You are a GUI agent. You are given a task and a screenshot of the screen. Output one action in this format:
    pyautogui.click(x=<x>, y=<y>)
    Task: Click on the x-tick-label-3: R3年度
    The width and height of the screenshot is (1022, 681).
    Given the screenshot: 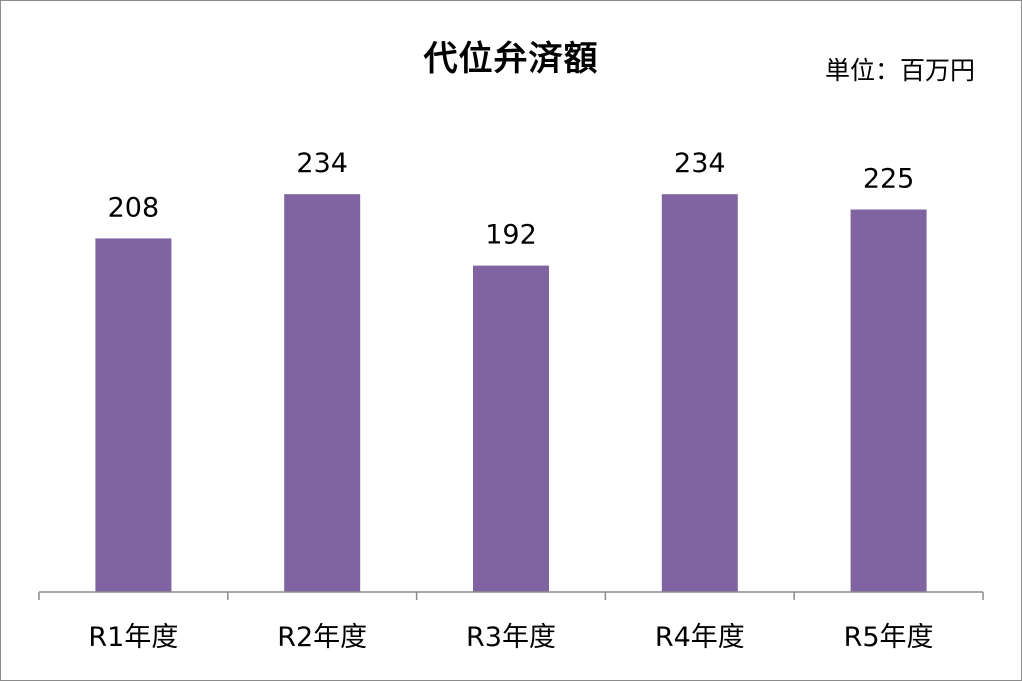 What is the action you would take?
    pyautogui.click(x=511, y=637)
    